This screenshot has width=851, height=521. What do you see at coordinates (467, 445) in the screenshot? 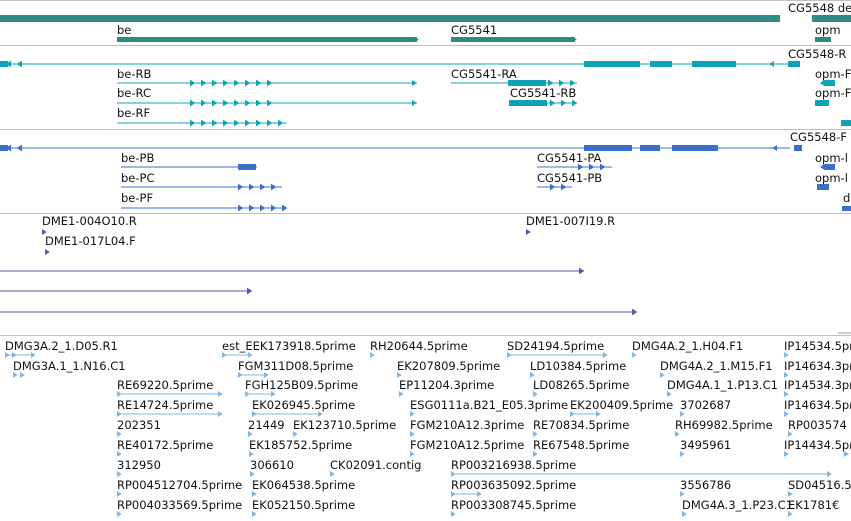
I see `est-label: FGM210A12.5prime` at bounding box center [467, 445].